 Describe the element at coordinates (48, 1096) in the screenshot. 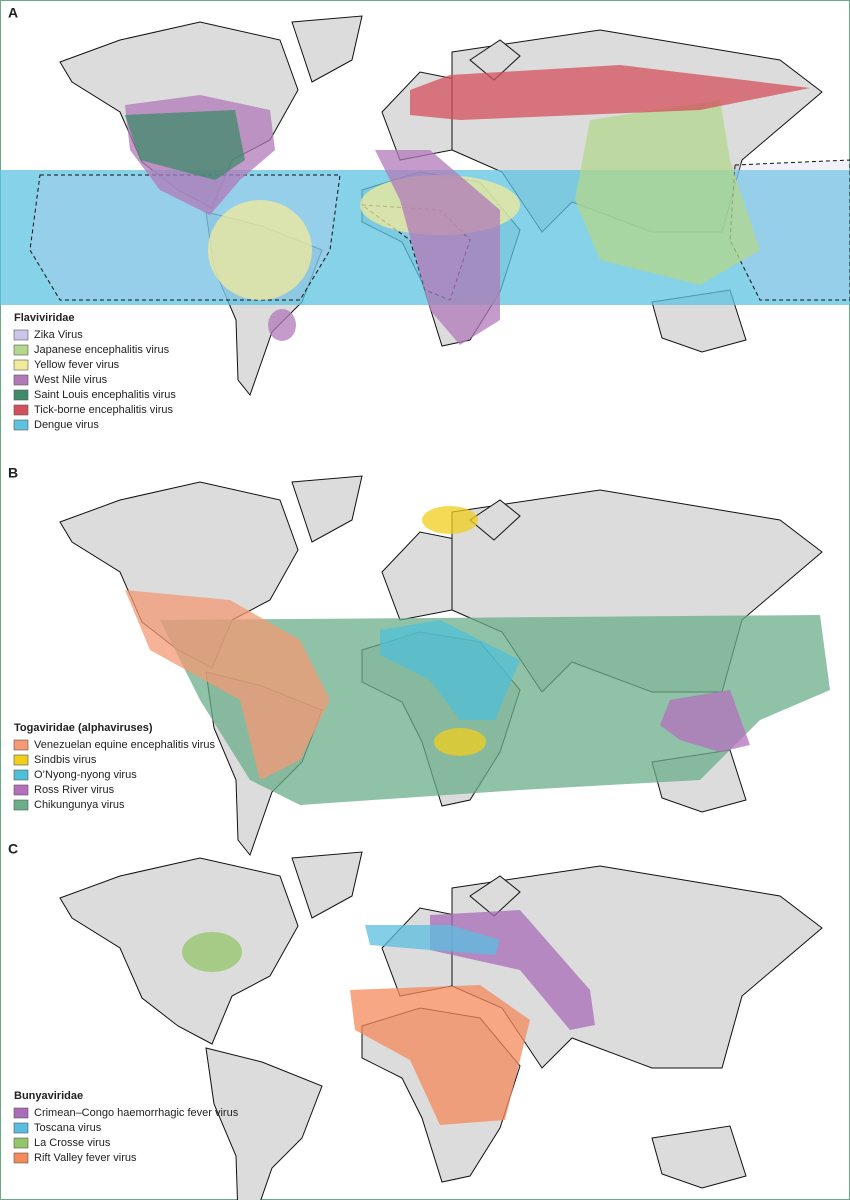

I see `legend-title: Bunyaviridae` at that location.